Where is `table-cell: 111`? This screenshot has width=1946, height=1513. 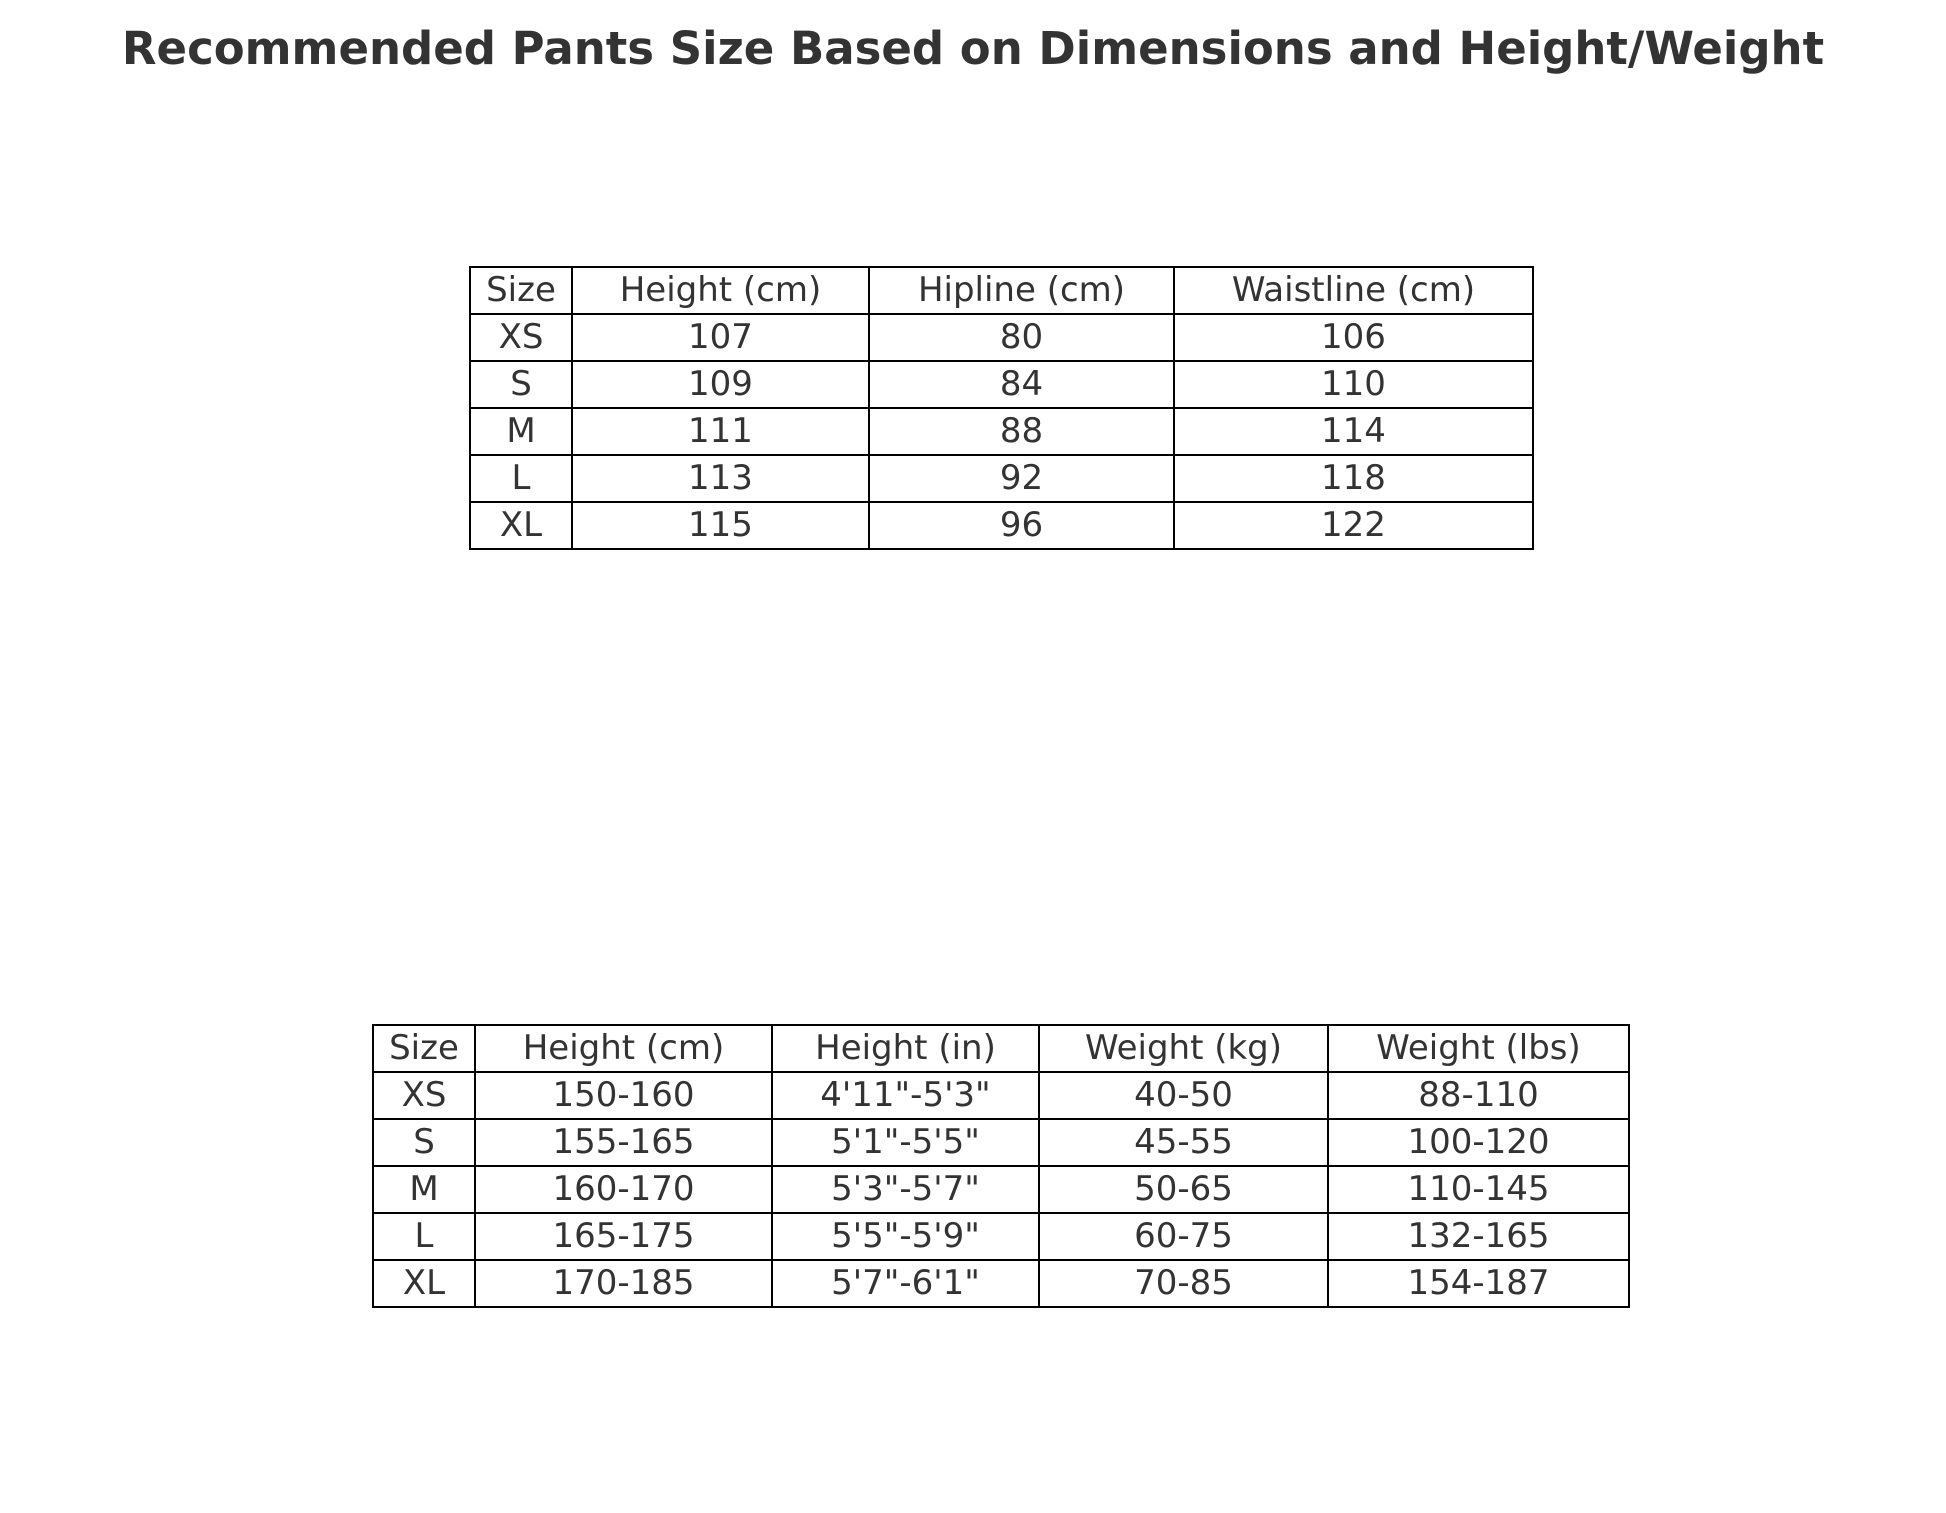
table-cell: 111 is located at coordinates (720, 431).